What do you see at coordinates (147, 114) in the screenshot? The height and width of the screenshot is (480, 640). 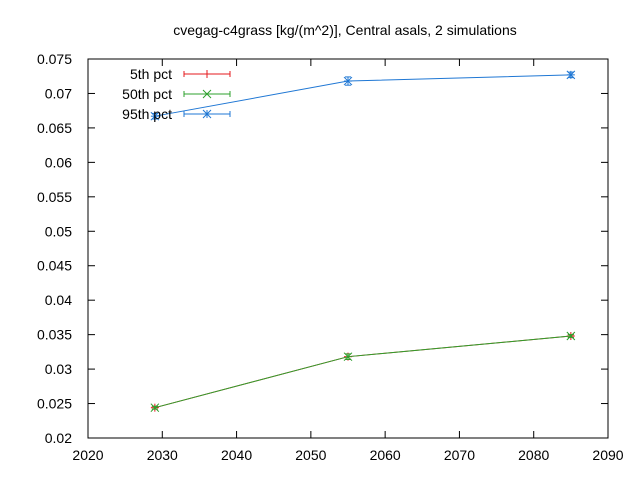 I see `legend-label: 95th pct` at bounding box center [147, 114].